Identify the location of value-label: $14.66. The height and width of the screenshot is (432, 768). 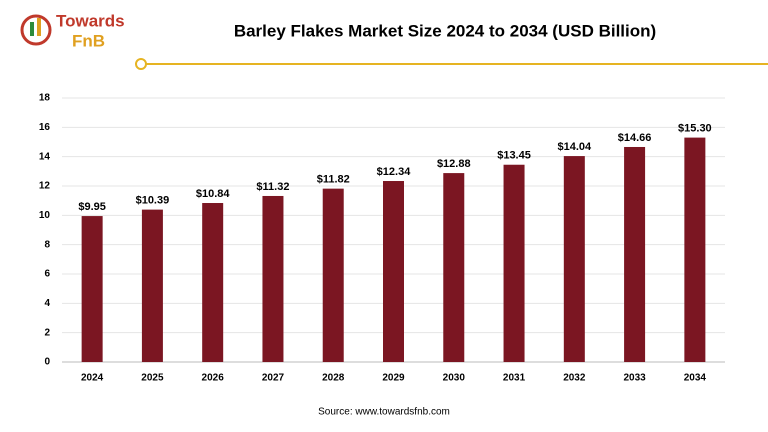
(635, 138).